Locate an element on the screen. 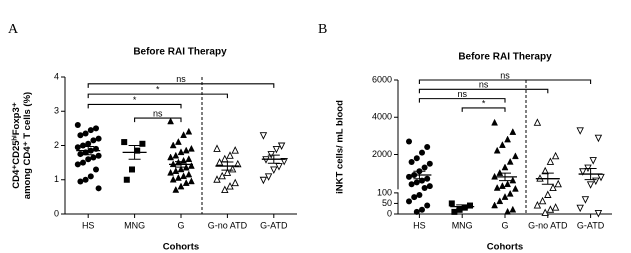 The height and width of the screenshot is (253, 631). y-tick-label: 50 is located at coordinates (387, 203).